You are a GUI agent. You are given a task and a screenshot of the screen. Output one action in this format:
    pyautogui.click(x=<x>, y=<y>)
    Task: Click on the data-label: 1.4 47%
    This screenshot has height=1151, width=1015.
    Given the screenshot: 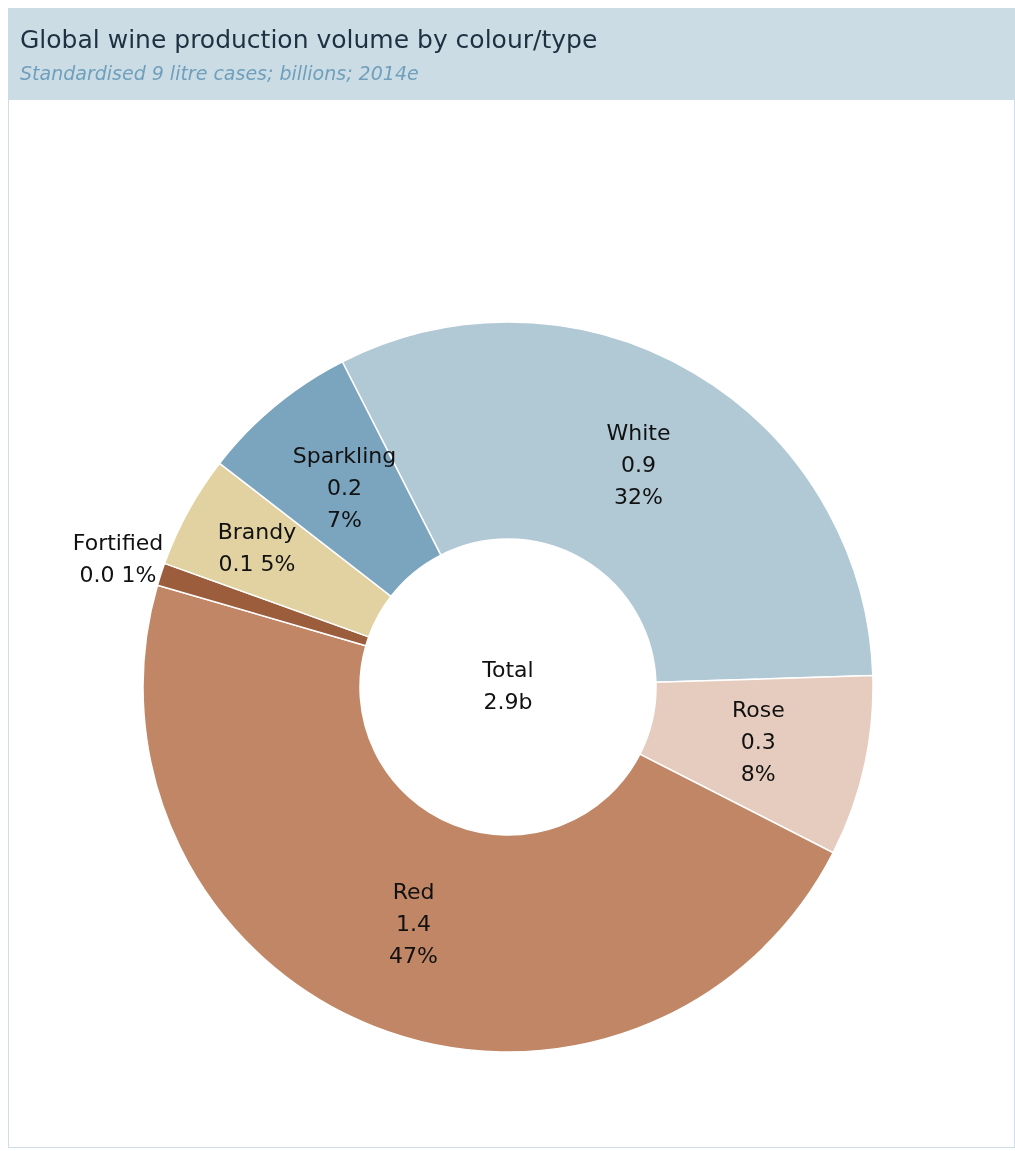 What is the action you would take?
    pyautogui.click(x=414, y=940)
    